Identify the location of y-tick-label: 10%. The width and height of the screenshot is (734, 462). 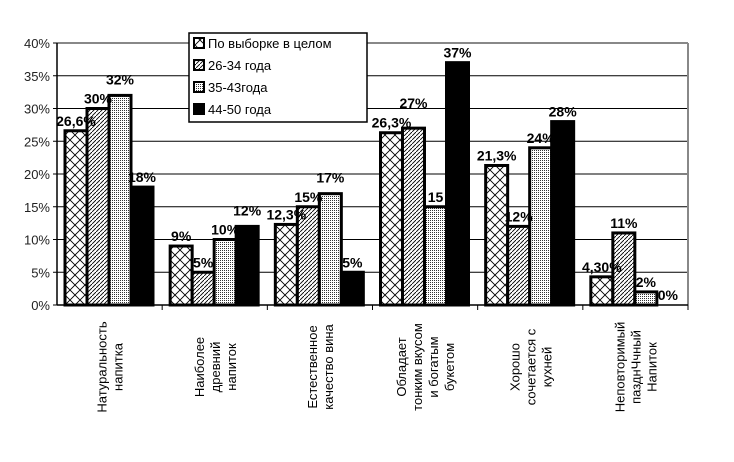
(37, 240).